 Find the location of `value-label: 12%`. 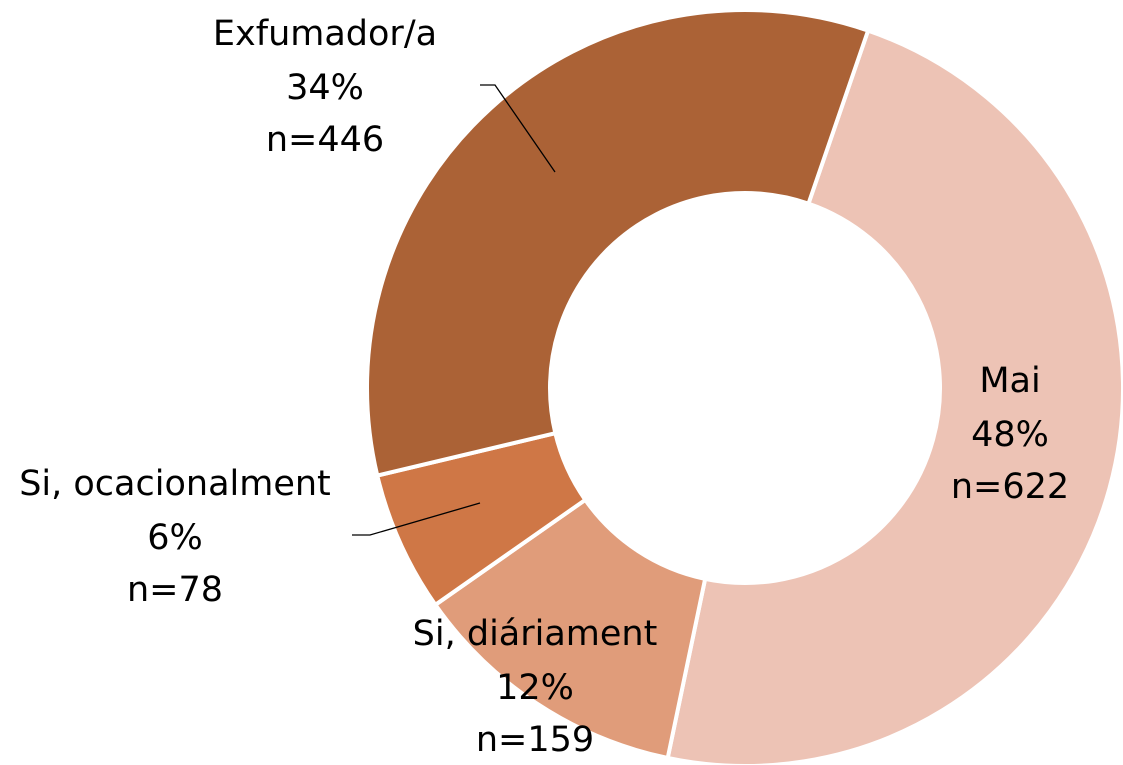

value-label: 12% is located at coordinates (535, 688).